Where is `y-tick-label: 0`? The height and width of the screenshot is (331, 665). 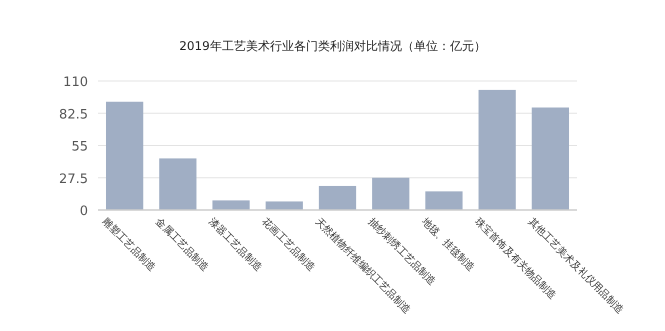 y-tick-label: 0 is located at coordinates (84, 211).